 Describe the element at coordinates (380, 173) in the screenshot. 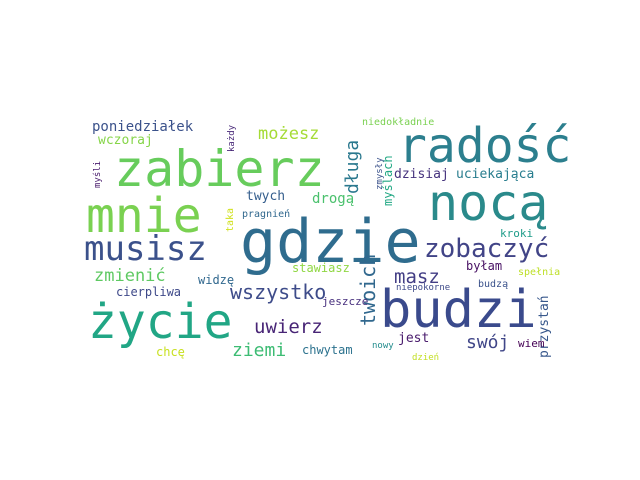

I see `word-zmysly: zmysły` at that location.